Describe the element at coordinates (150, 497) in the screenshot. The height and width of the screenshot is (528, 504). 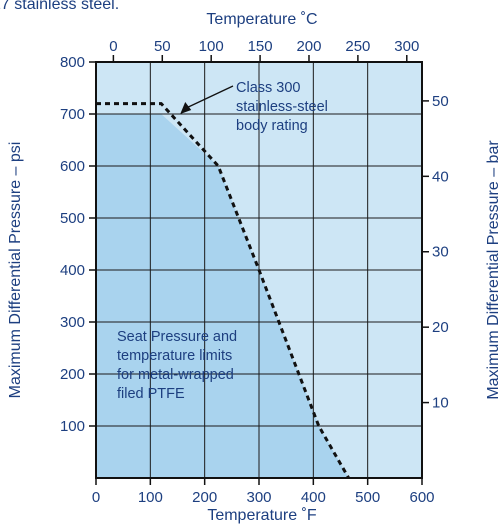
I see `x-bottom-tick-label: 100` at that location.